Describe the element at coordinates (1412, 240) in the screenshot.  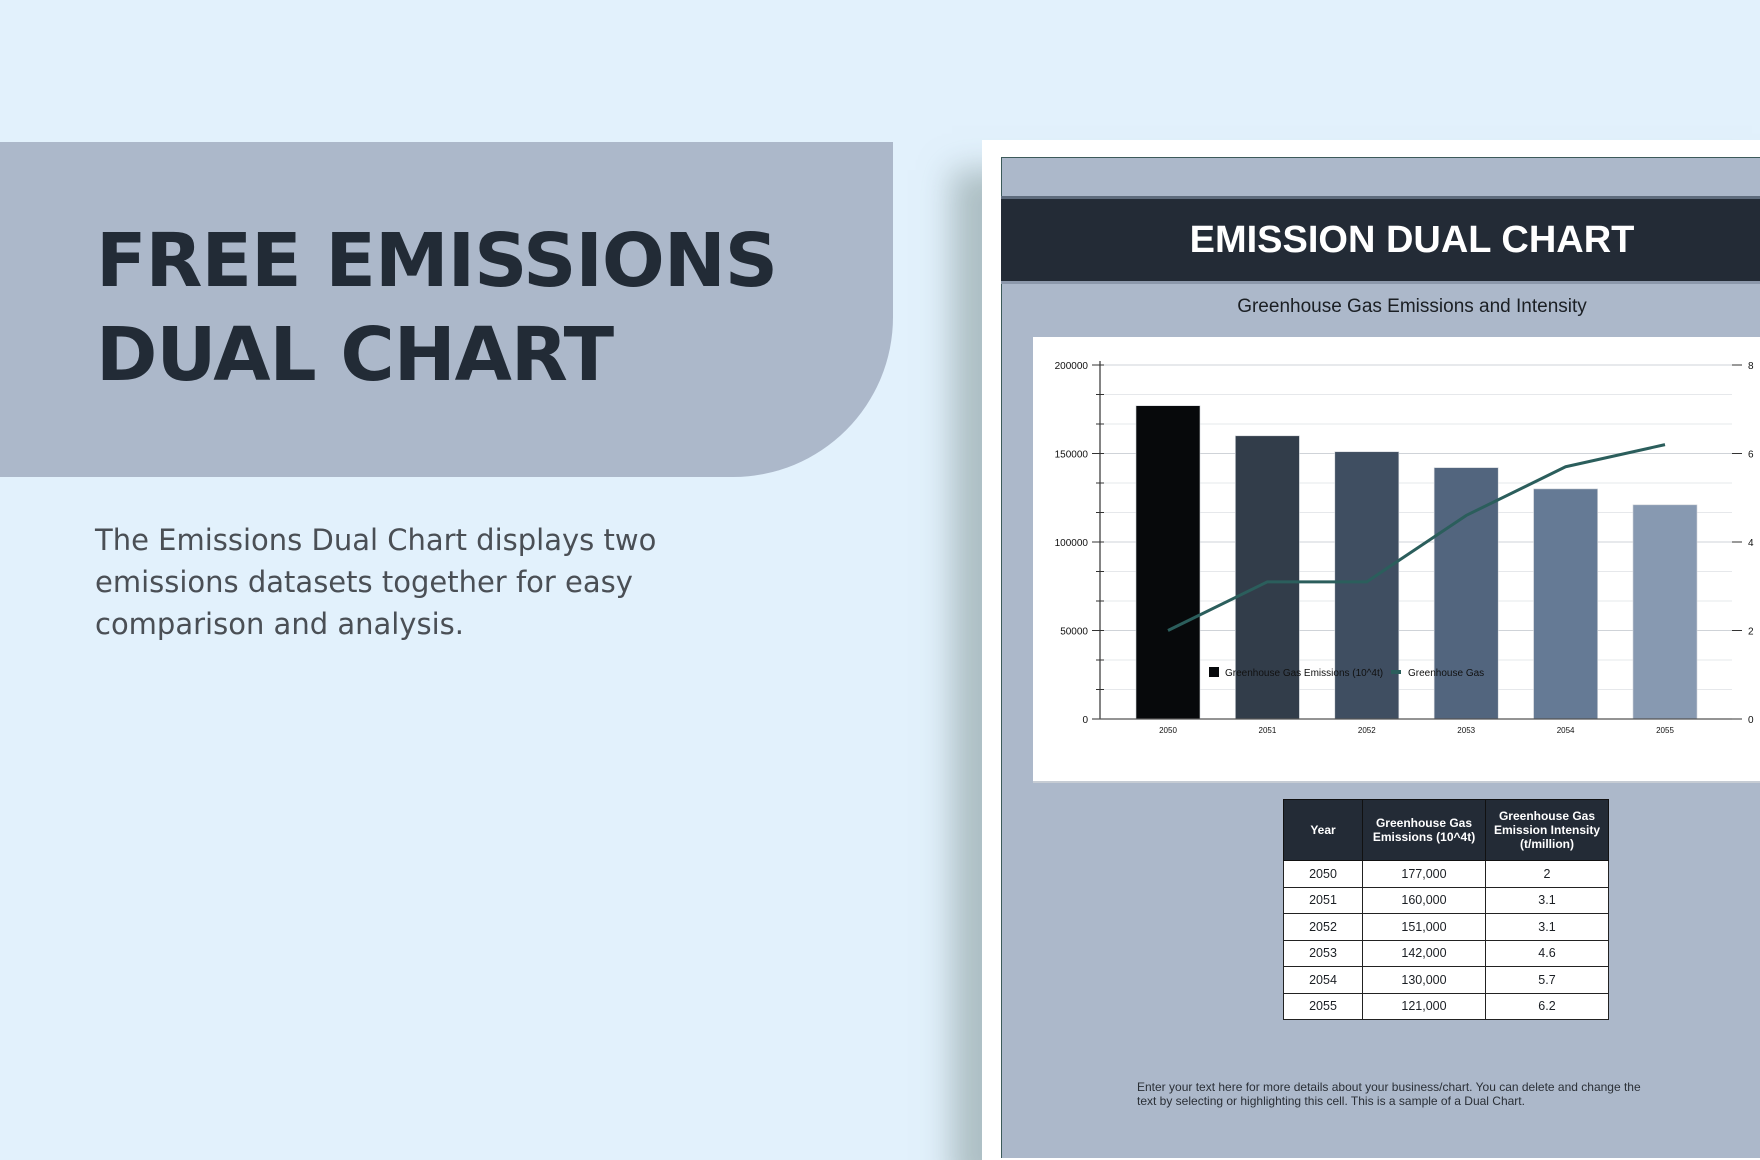
I see `document-title: EMISSION DUAL CHART` at that location.